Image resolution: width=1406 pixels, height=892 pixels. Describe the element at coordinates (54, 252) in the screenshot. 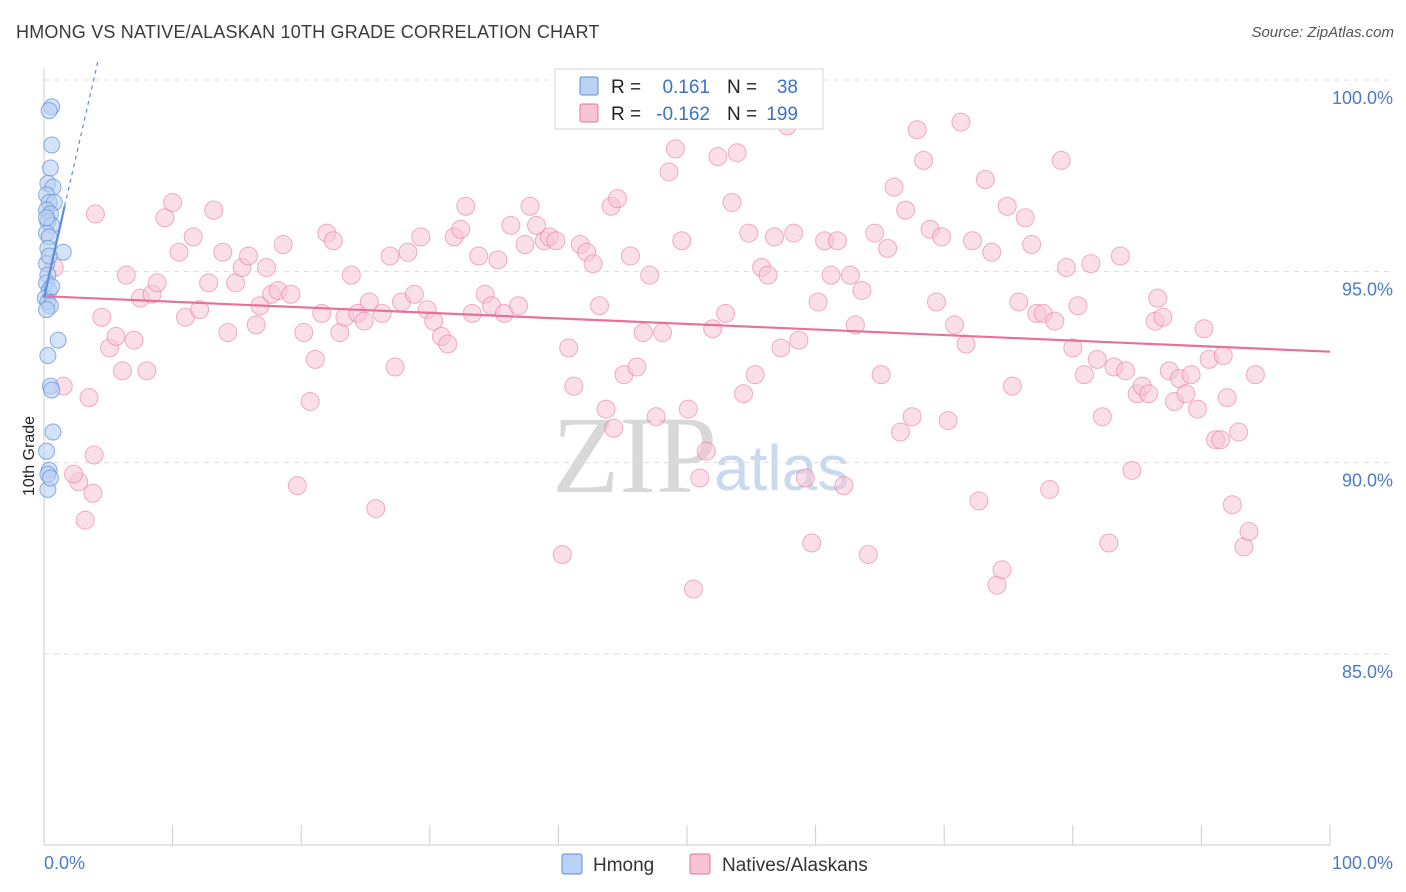

I see `hmong-trend-line` at that location.